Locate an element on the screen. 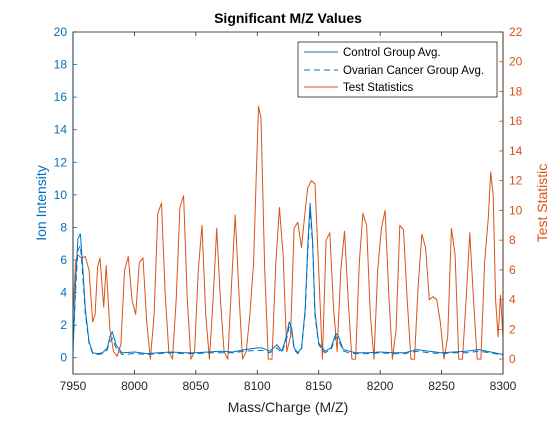  y-tick-label-left: 10 is located at coordinates (61, 195).